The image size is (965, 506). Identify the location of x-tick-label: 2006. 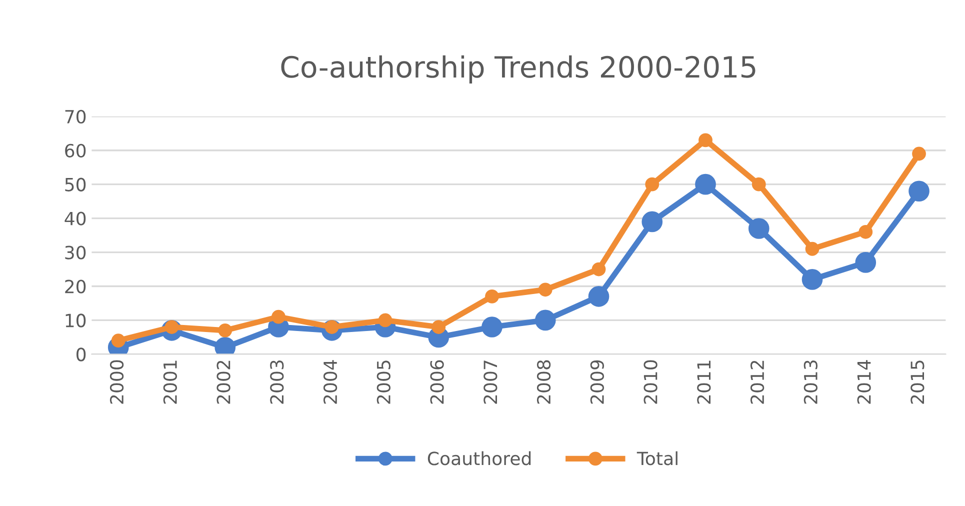
(437, 382).